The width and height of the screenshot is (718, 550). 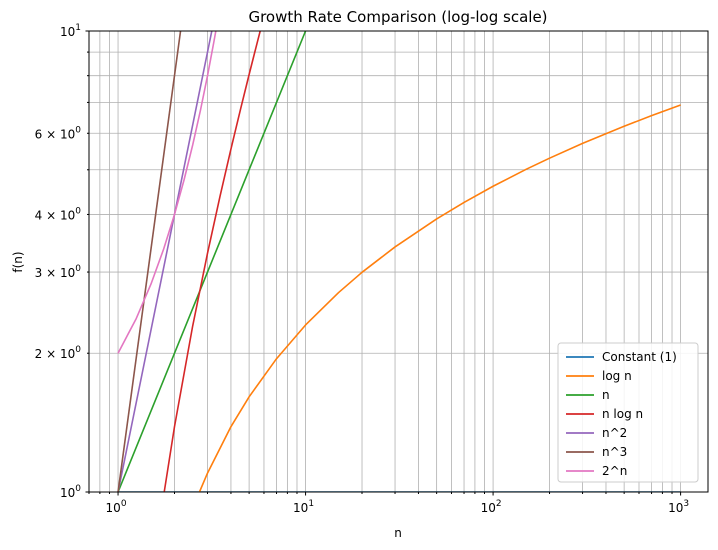 I want to click on x-tick-label: 10³, so click(x=678, y=507).